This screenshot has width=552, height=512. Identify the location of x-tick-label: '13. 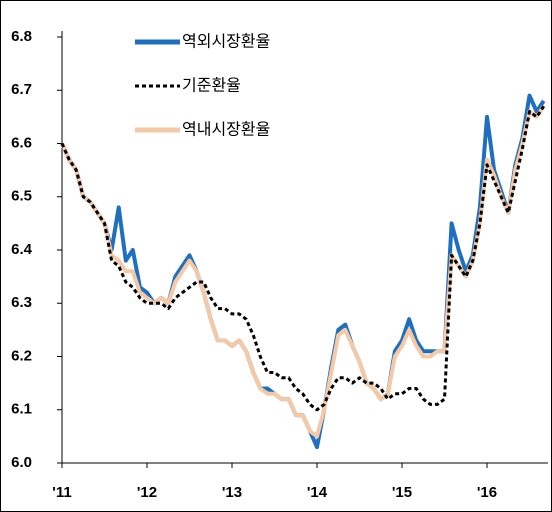
(232, 492).